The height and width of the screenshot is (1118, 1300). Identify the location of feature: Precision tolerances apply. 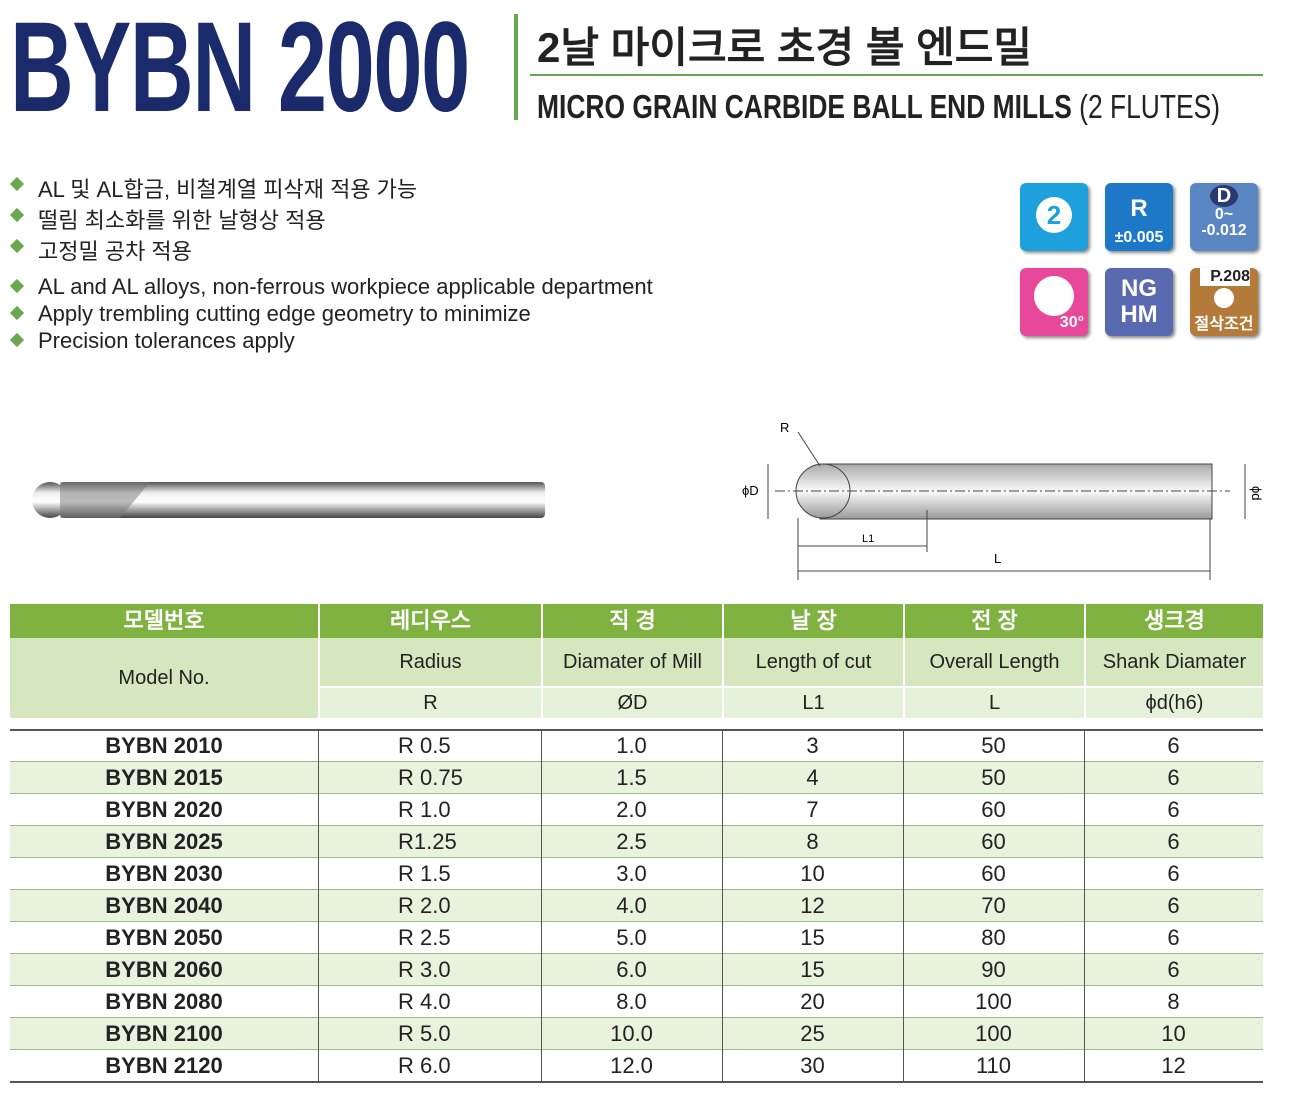
(152, 341).